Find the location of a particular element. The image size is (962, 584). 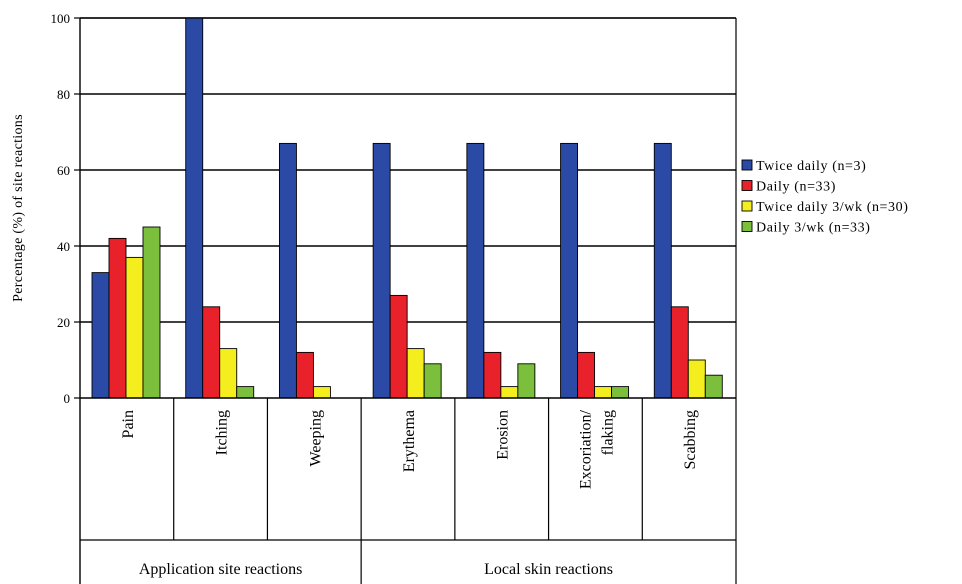

category-label-line: Scabbing is located at coordinates (690, 440).